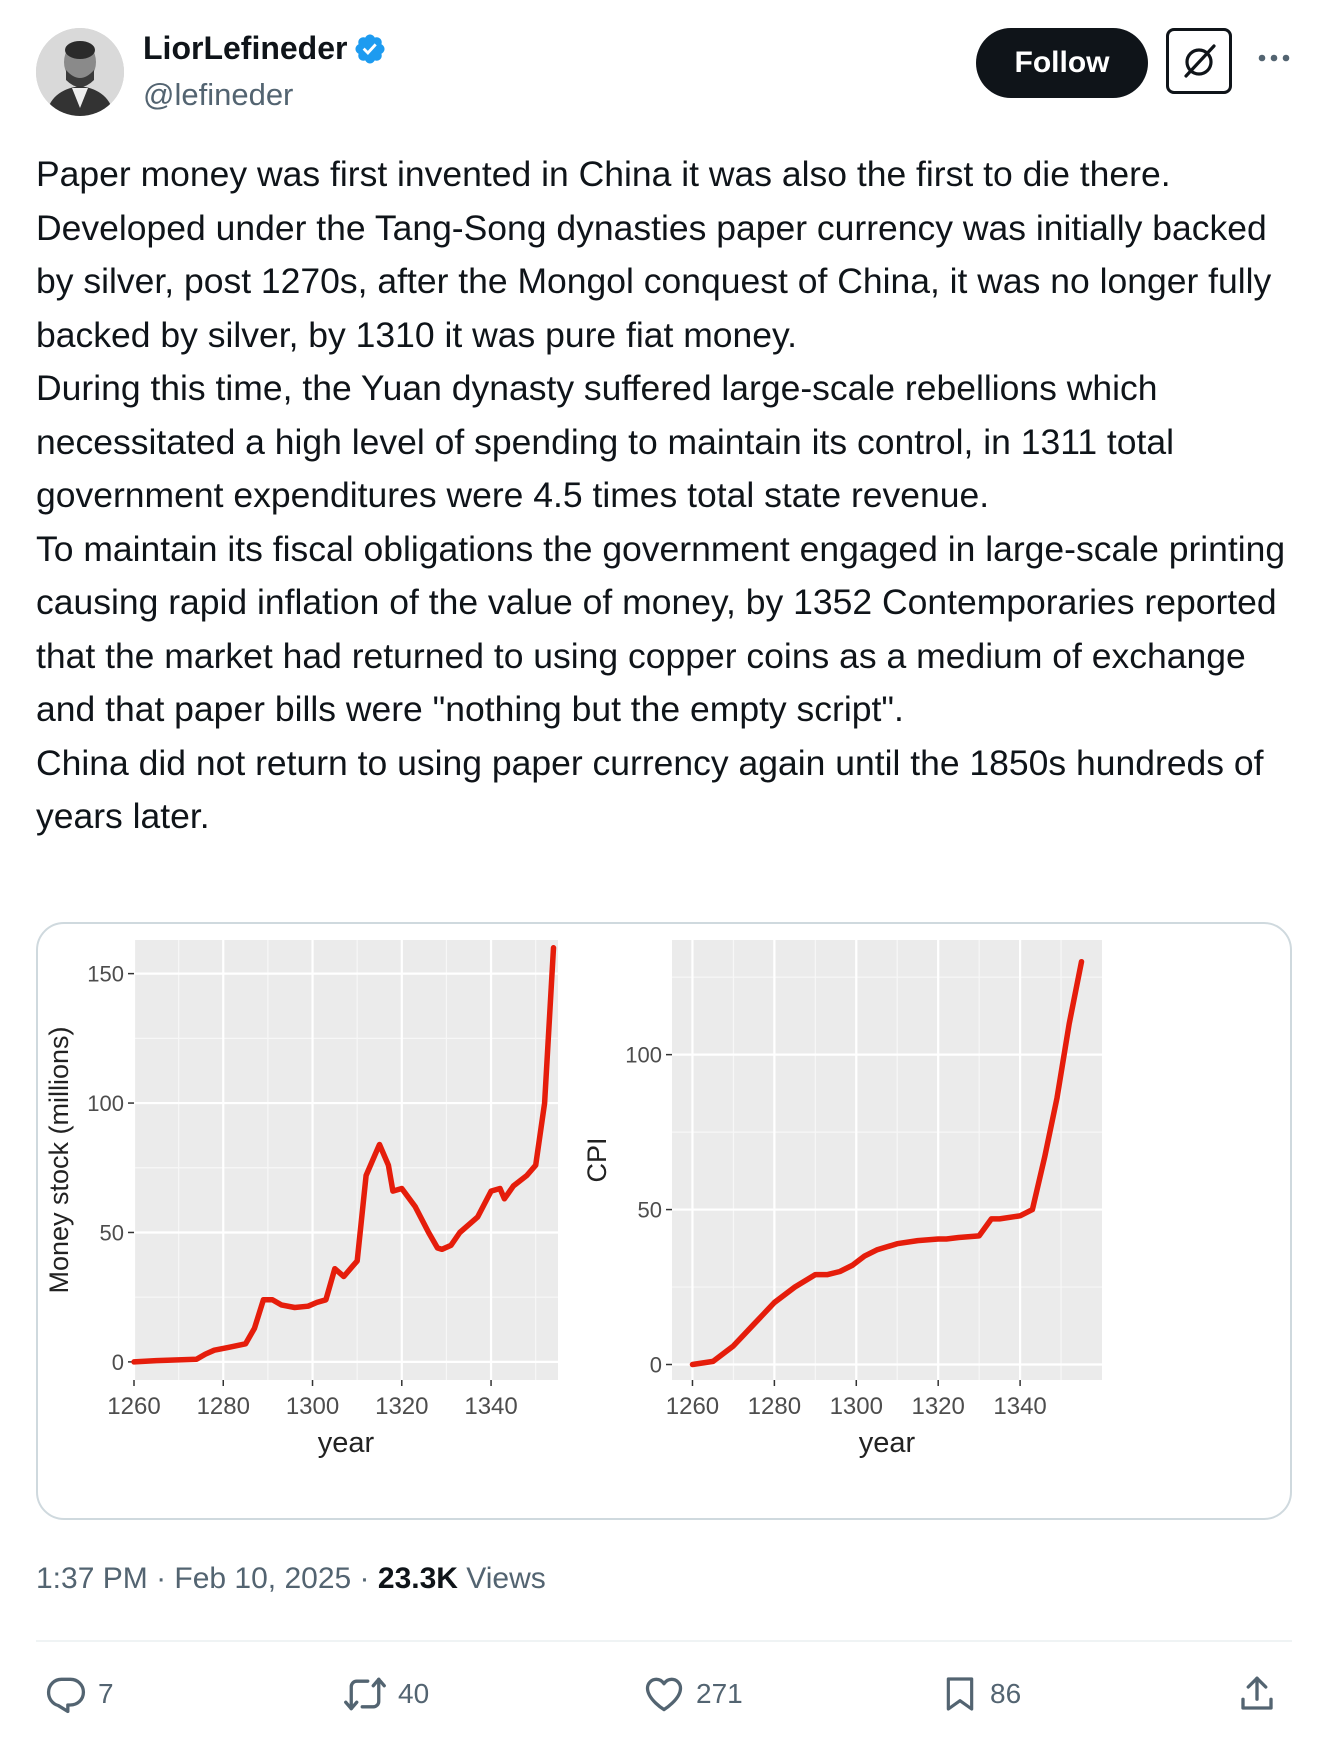 The height and width of the screenshot is (1746, 1328). Describe the element at coordinates (1019, 1406) in the screenshot. I see `chart-2-tick-label-x: 1340` at that location.